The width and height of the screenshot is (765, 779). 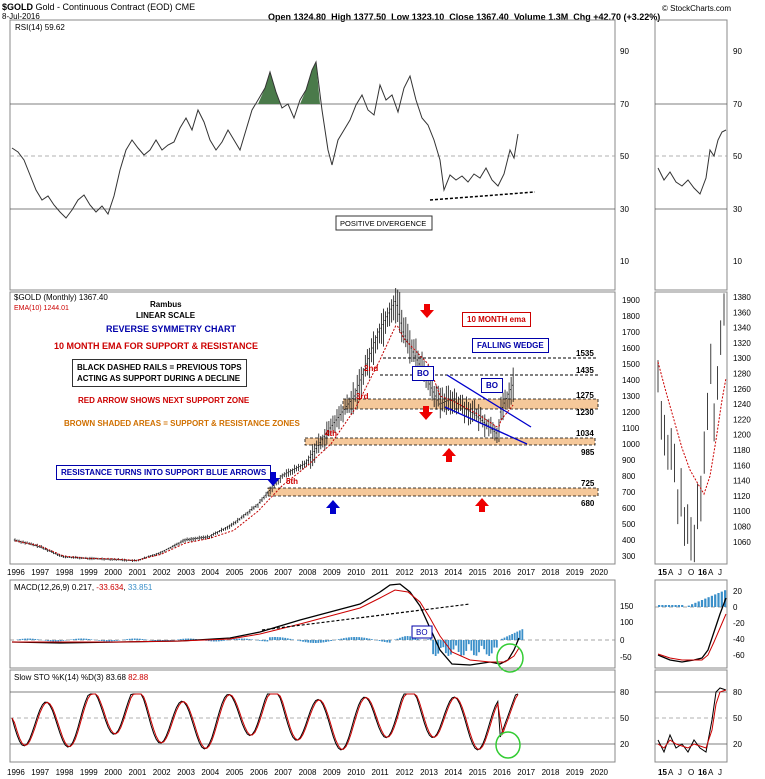 What do you see at coordinates (426, 413) in the screenshot?
I see `red-arrow-down-2013` at bounding box center [426, 413].